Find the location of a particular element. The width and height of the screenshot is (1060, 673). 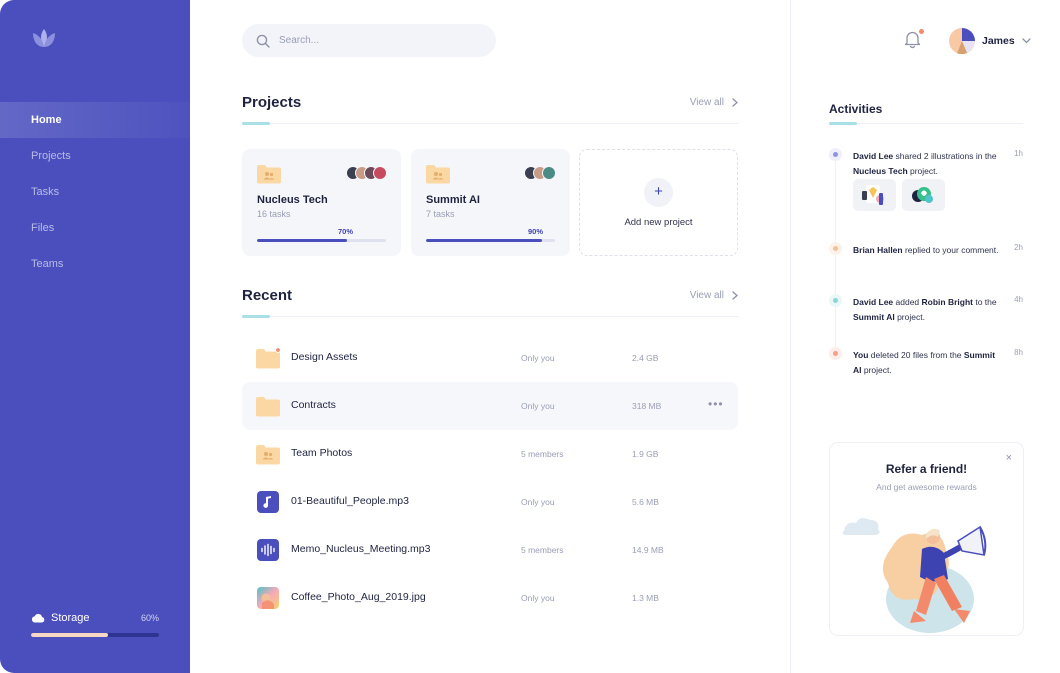

recent-title: Recent is located at coordinates (267, 295).